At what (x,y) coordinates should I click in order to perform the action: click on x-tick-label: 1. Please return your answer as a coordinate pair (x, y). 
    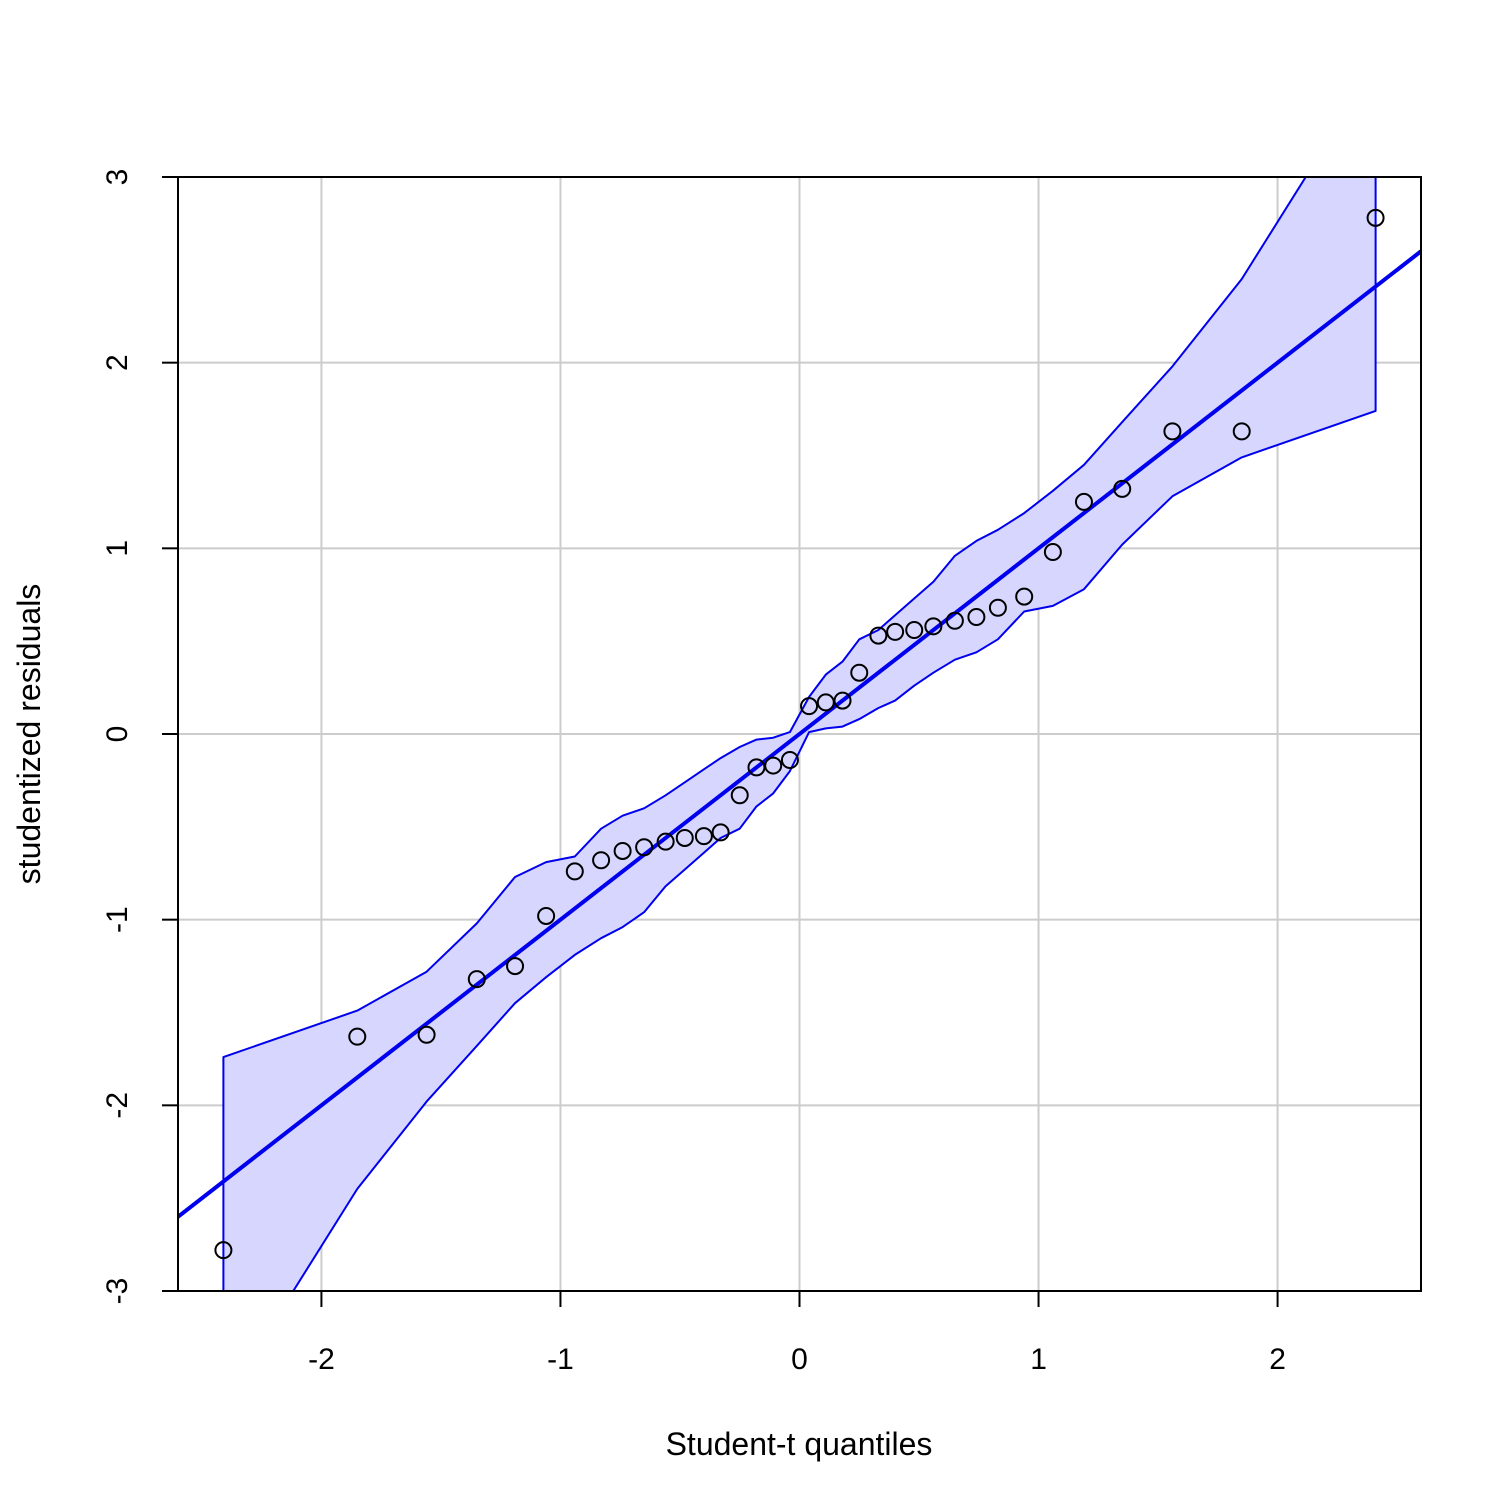
    Looking at the image, I should click on (1038, 1359).